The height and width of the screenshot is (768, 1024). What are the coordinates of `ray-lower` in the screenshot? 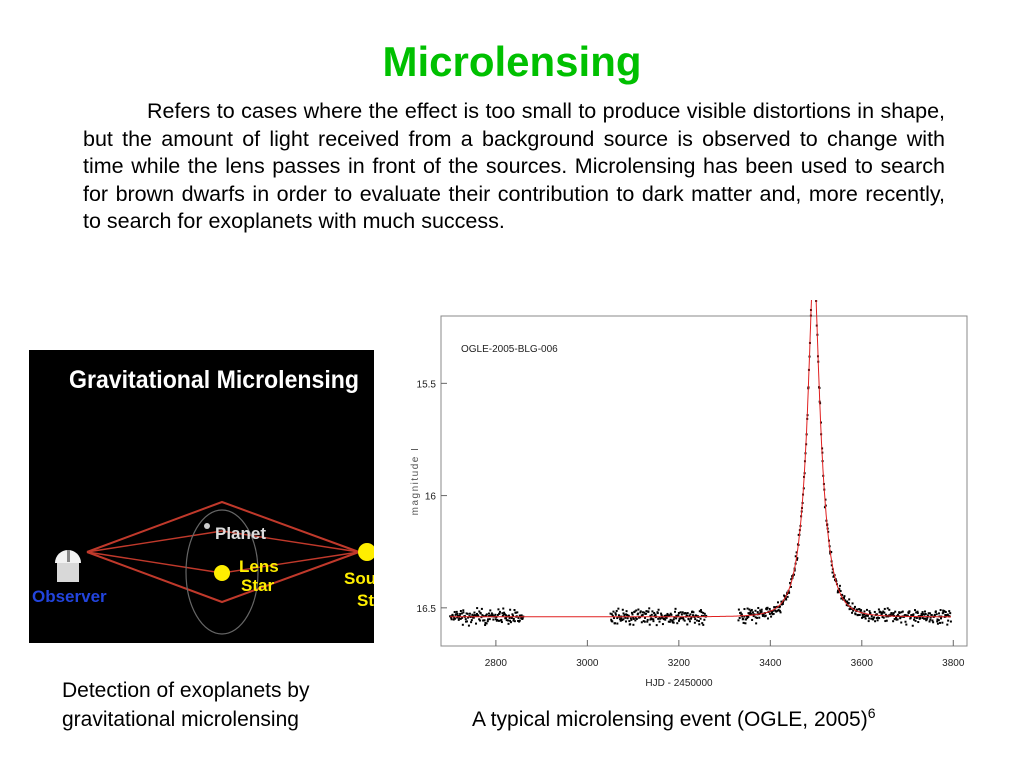 It's located at (223, 577).